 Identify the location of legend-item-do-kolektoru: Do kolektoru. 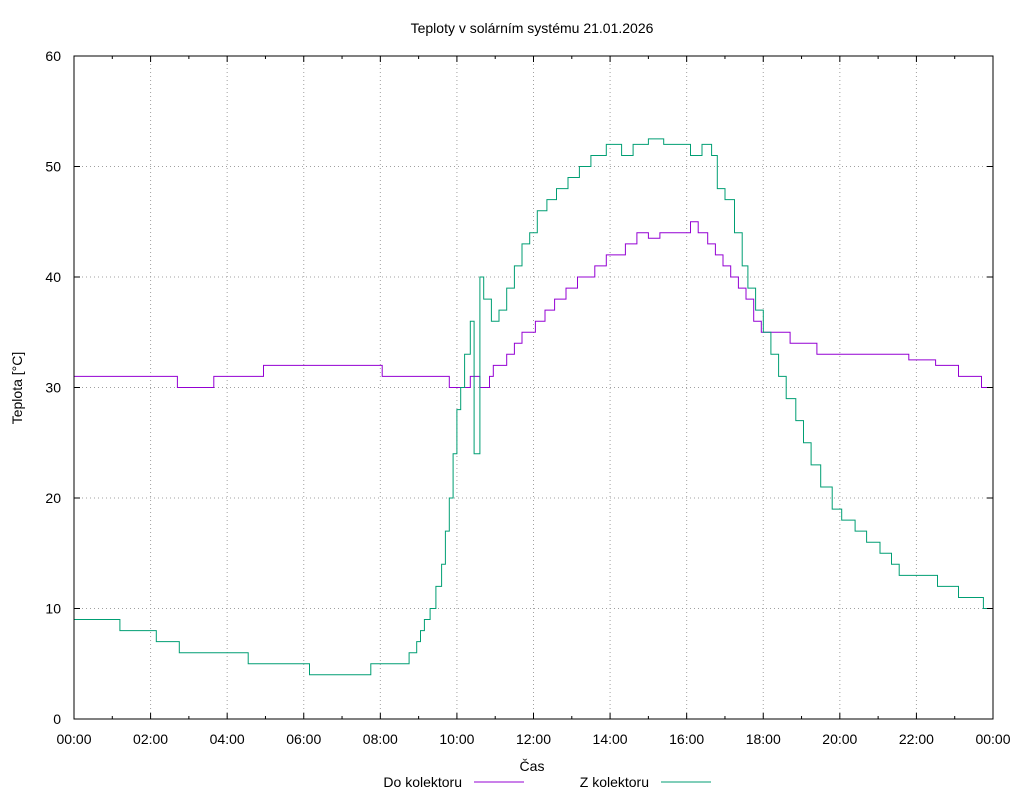
(453, 782).